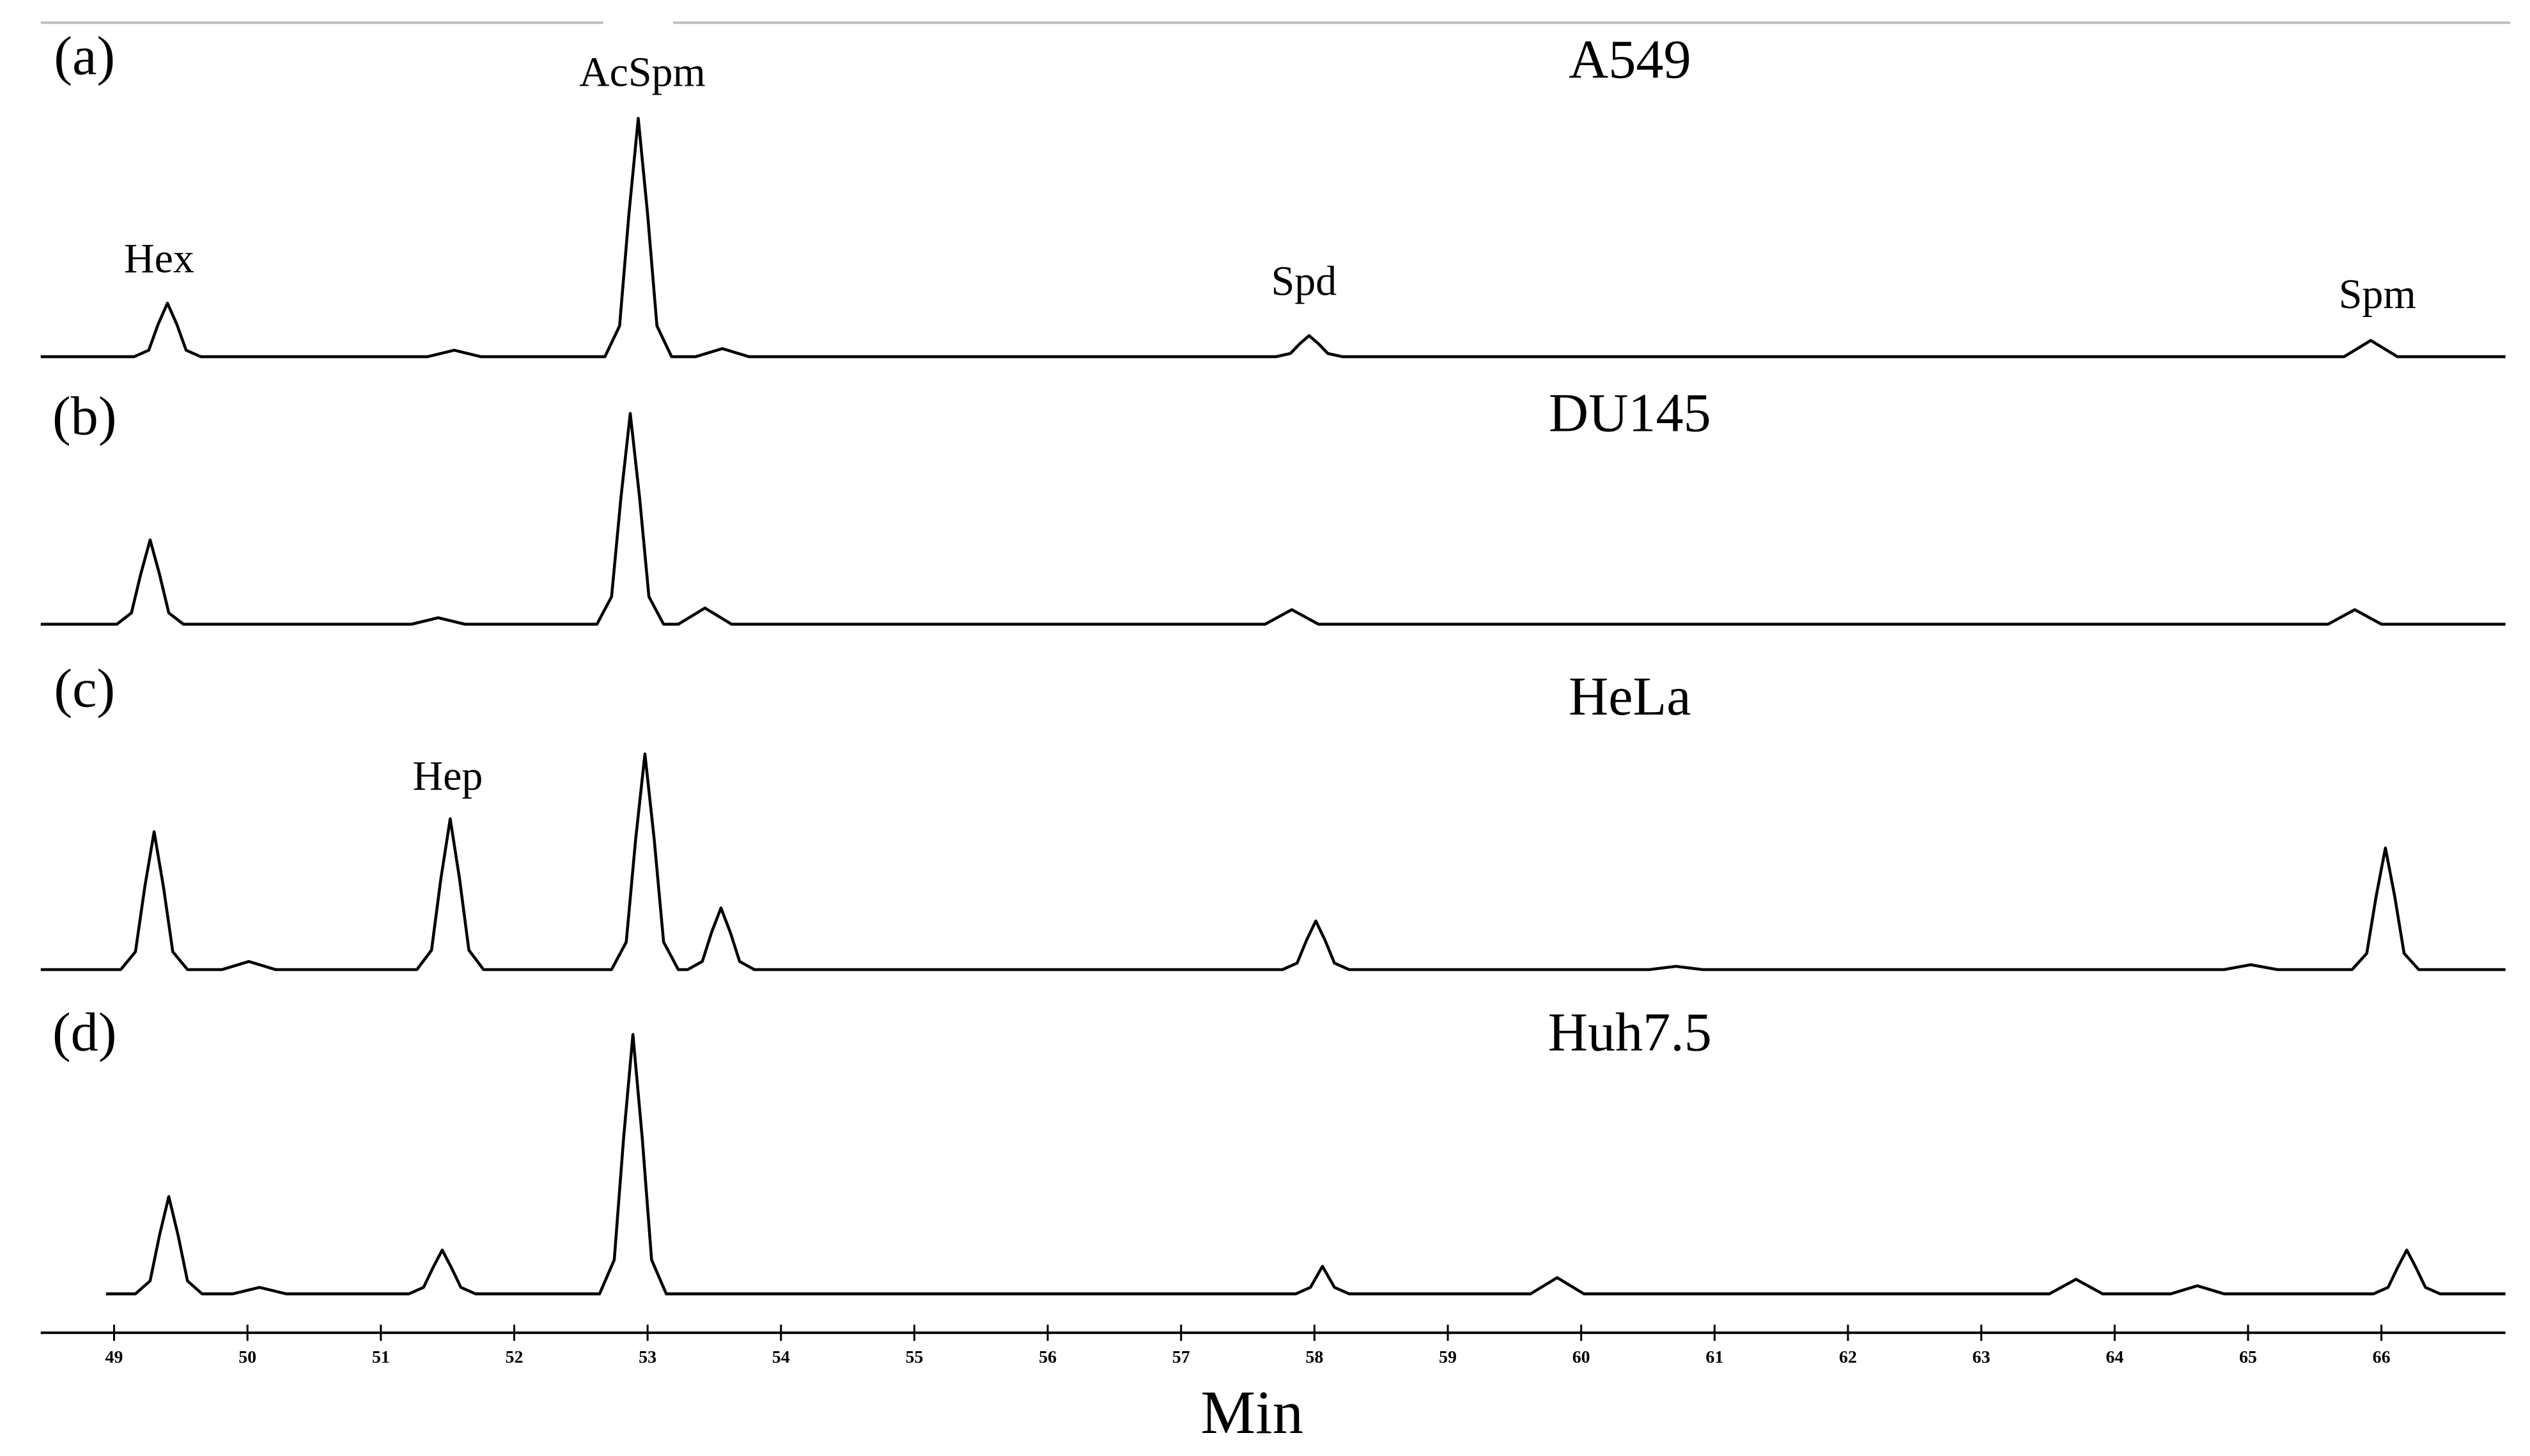 This screenshot has width=2530, height=1456. I want to click on x-tick-label: 63, so click(1982, 1357).